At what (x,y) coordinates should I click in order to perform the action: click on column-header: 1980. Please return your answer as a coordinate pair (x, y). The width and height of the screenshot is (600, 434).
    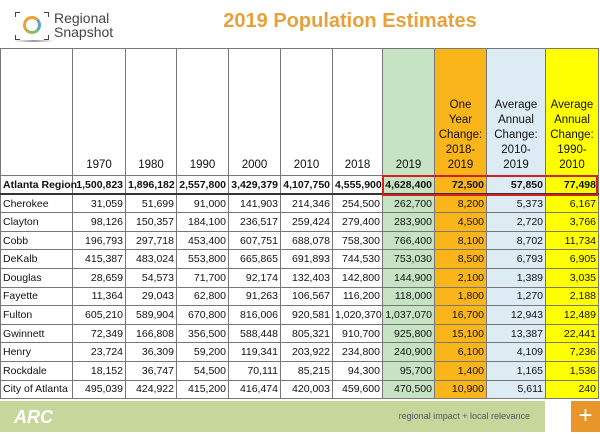
    Looking at the image, I should click on (151, 112).